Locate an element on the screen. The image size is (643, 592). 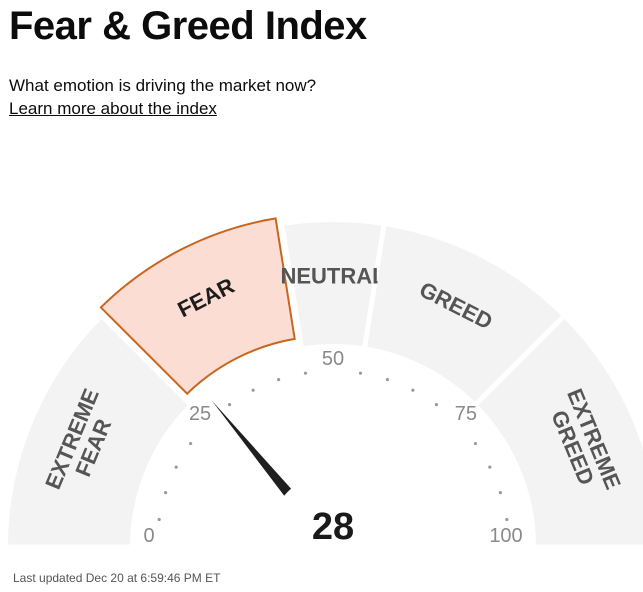
gauge-value: 28 is located at coordinates (333, 527).